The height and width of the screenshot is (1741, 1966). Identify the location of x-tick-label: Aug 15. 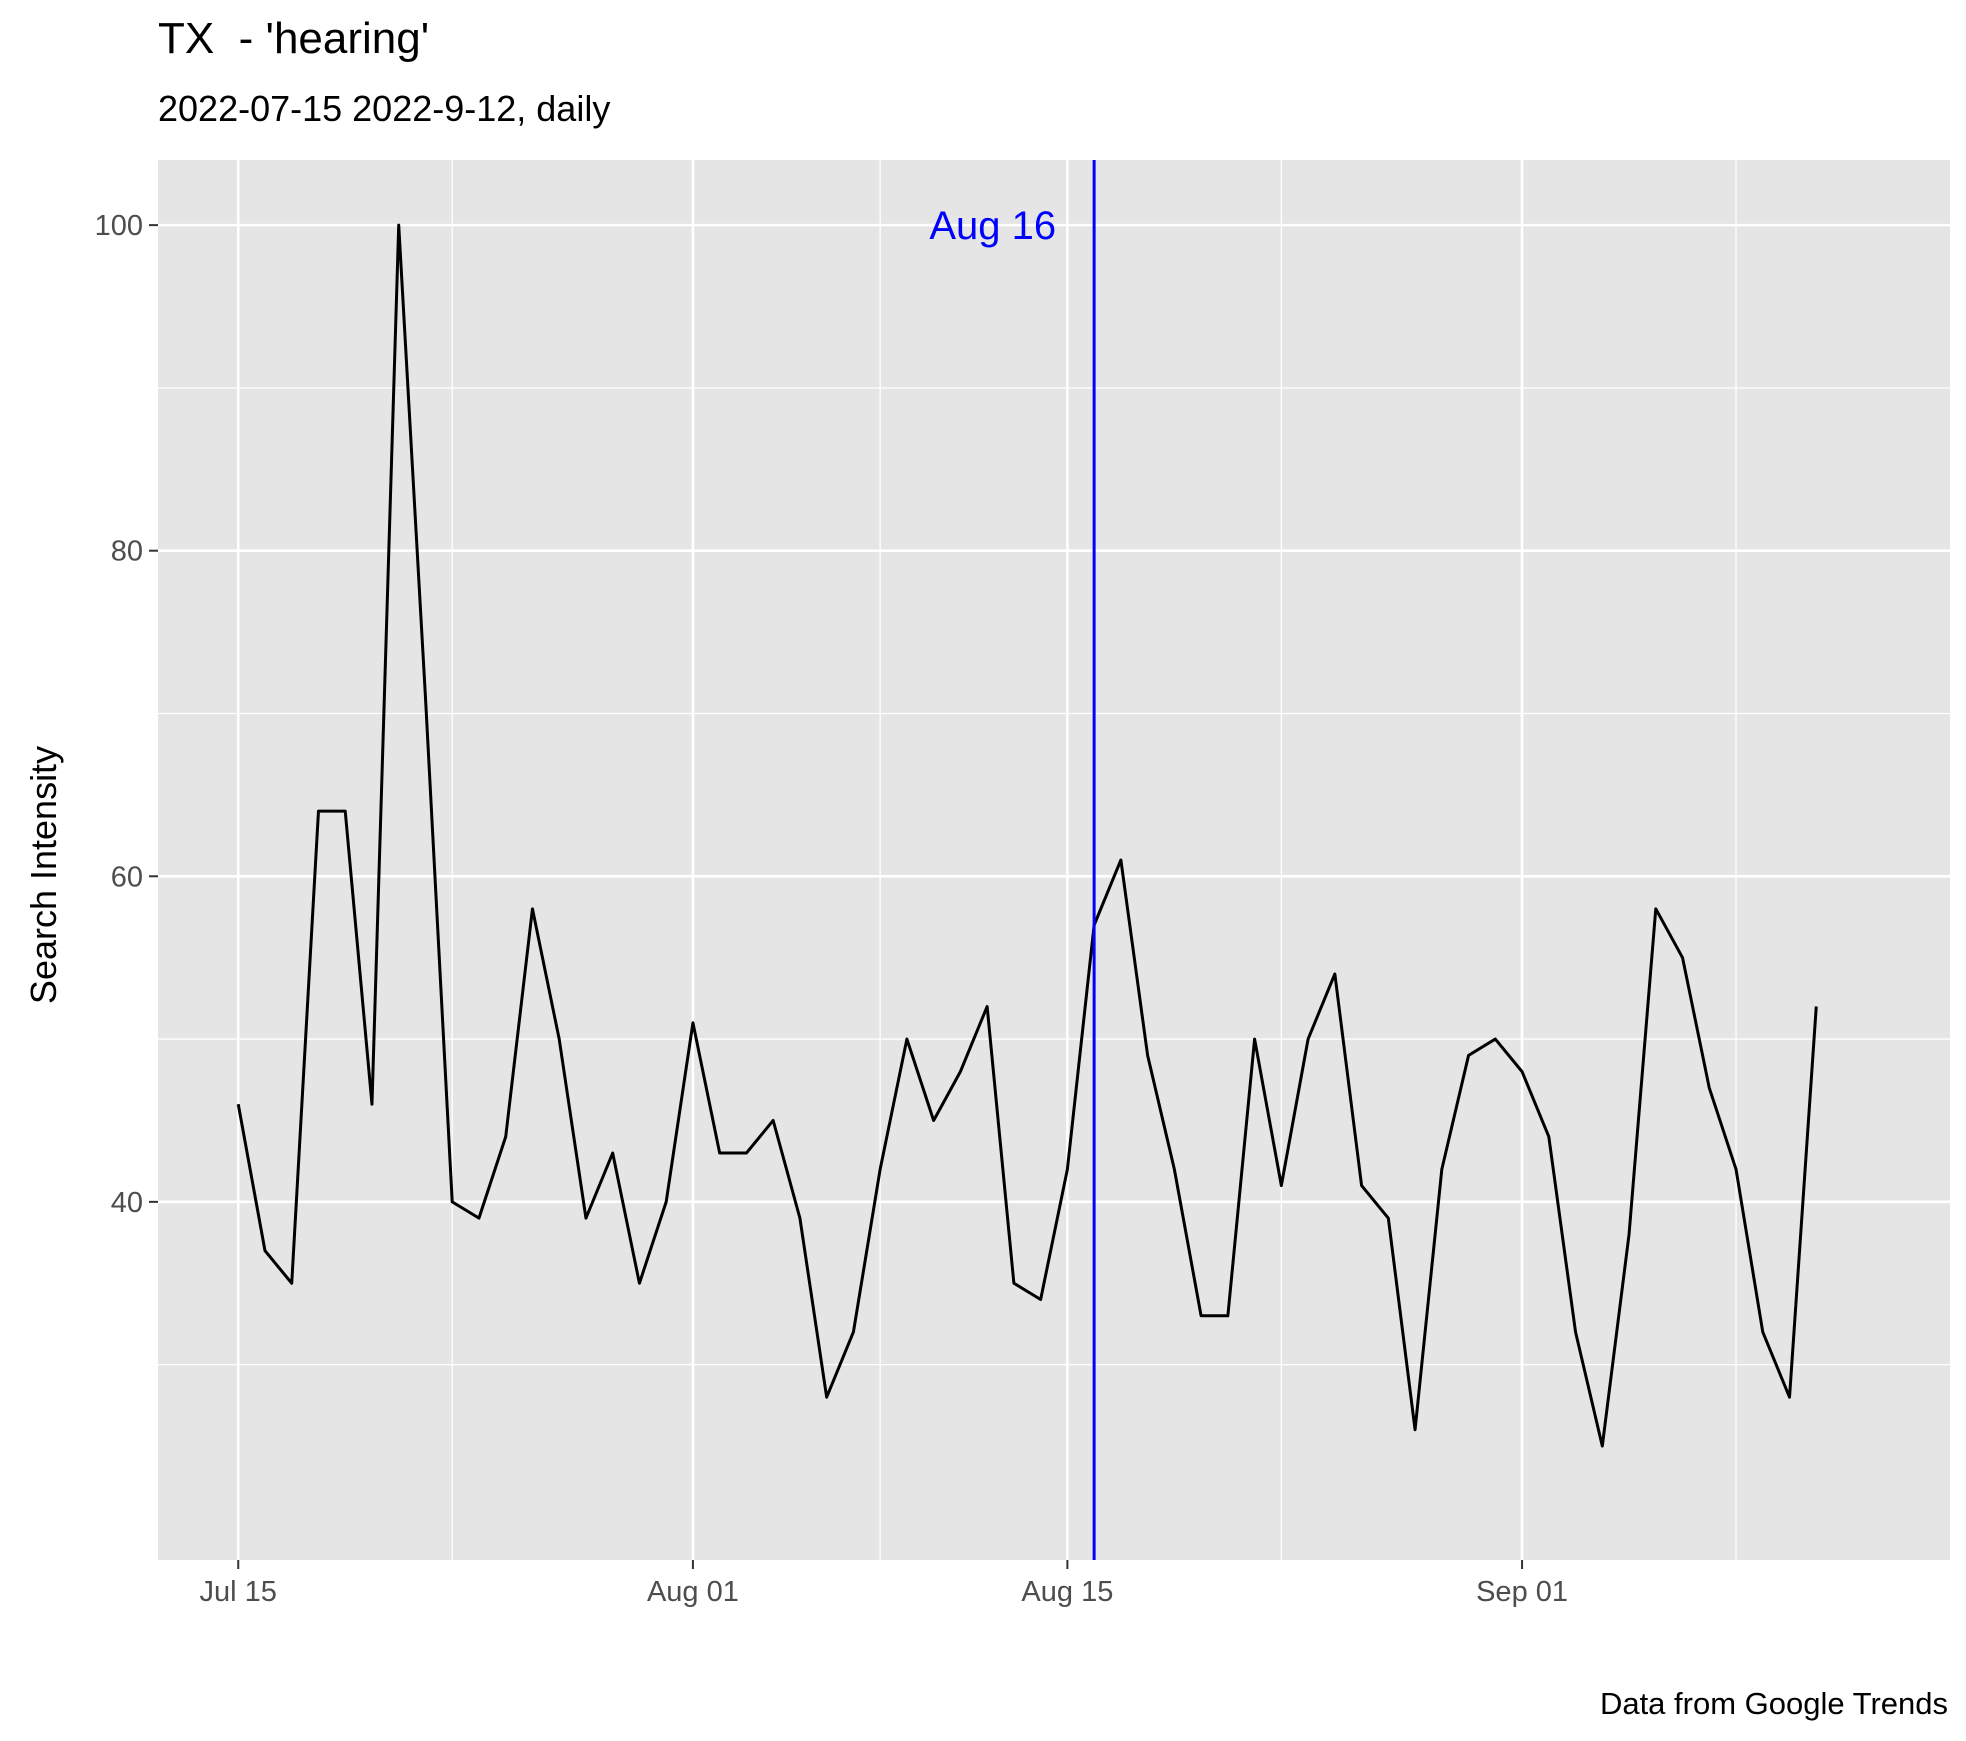
(1067, 1592).